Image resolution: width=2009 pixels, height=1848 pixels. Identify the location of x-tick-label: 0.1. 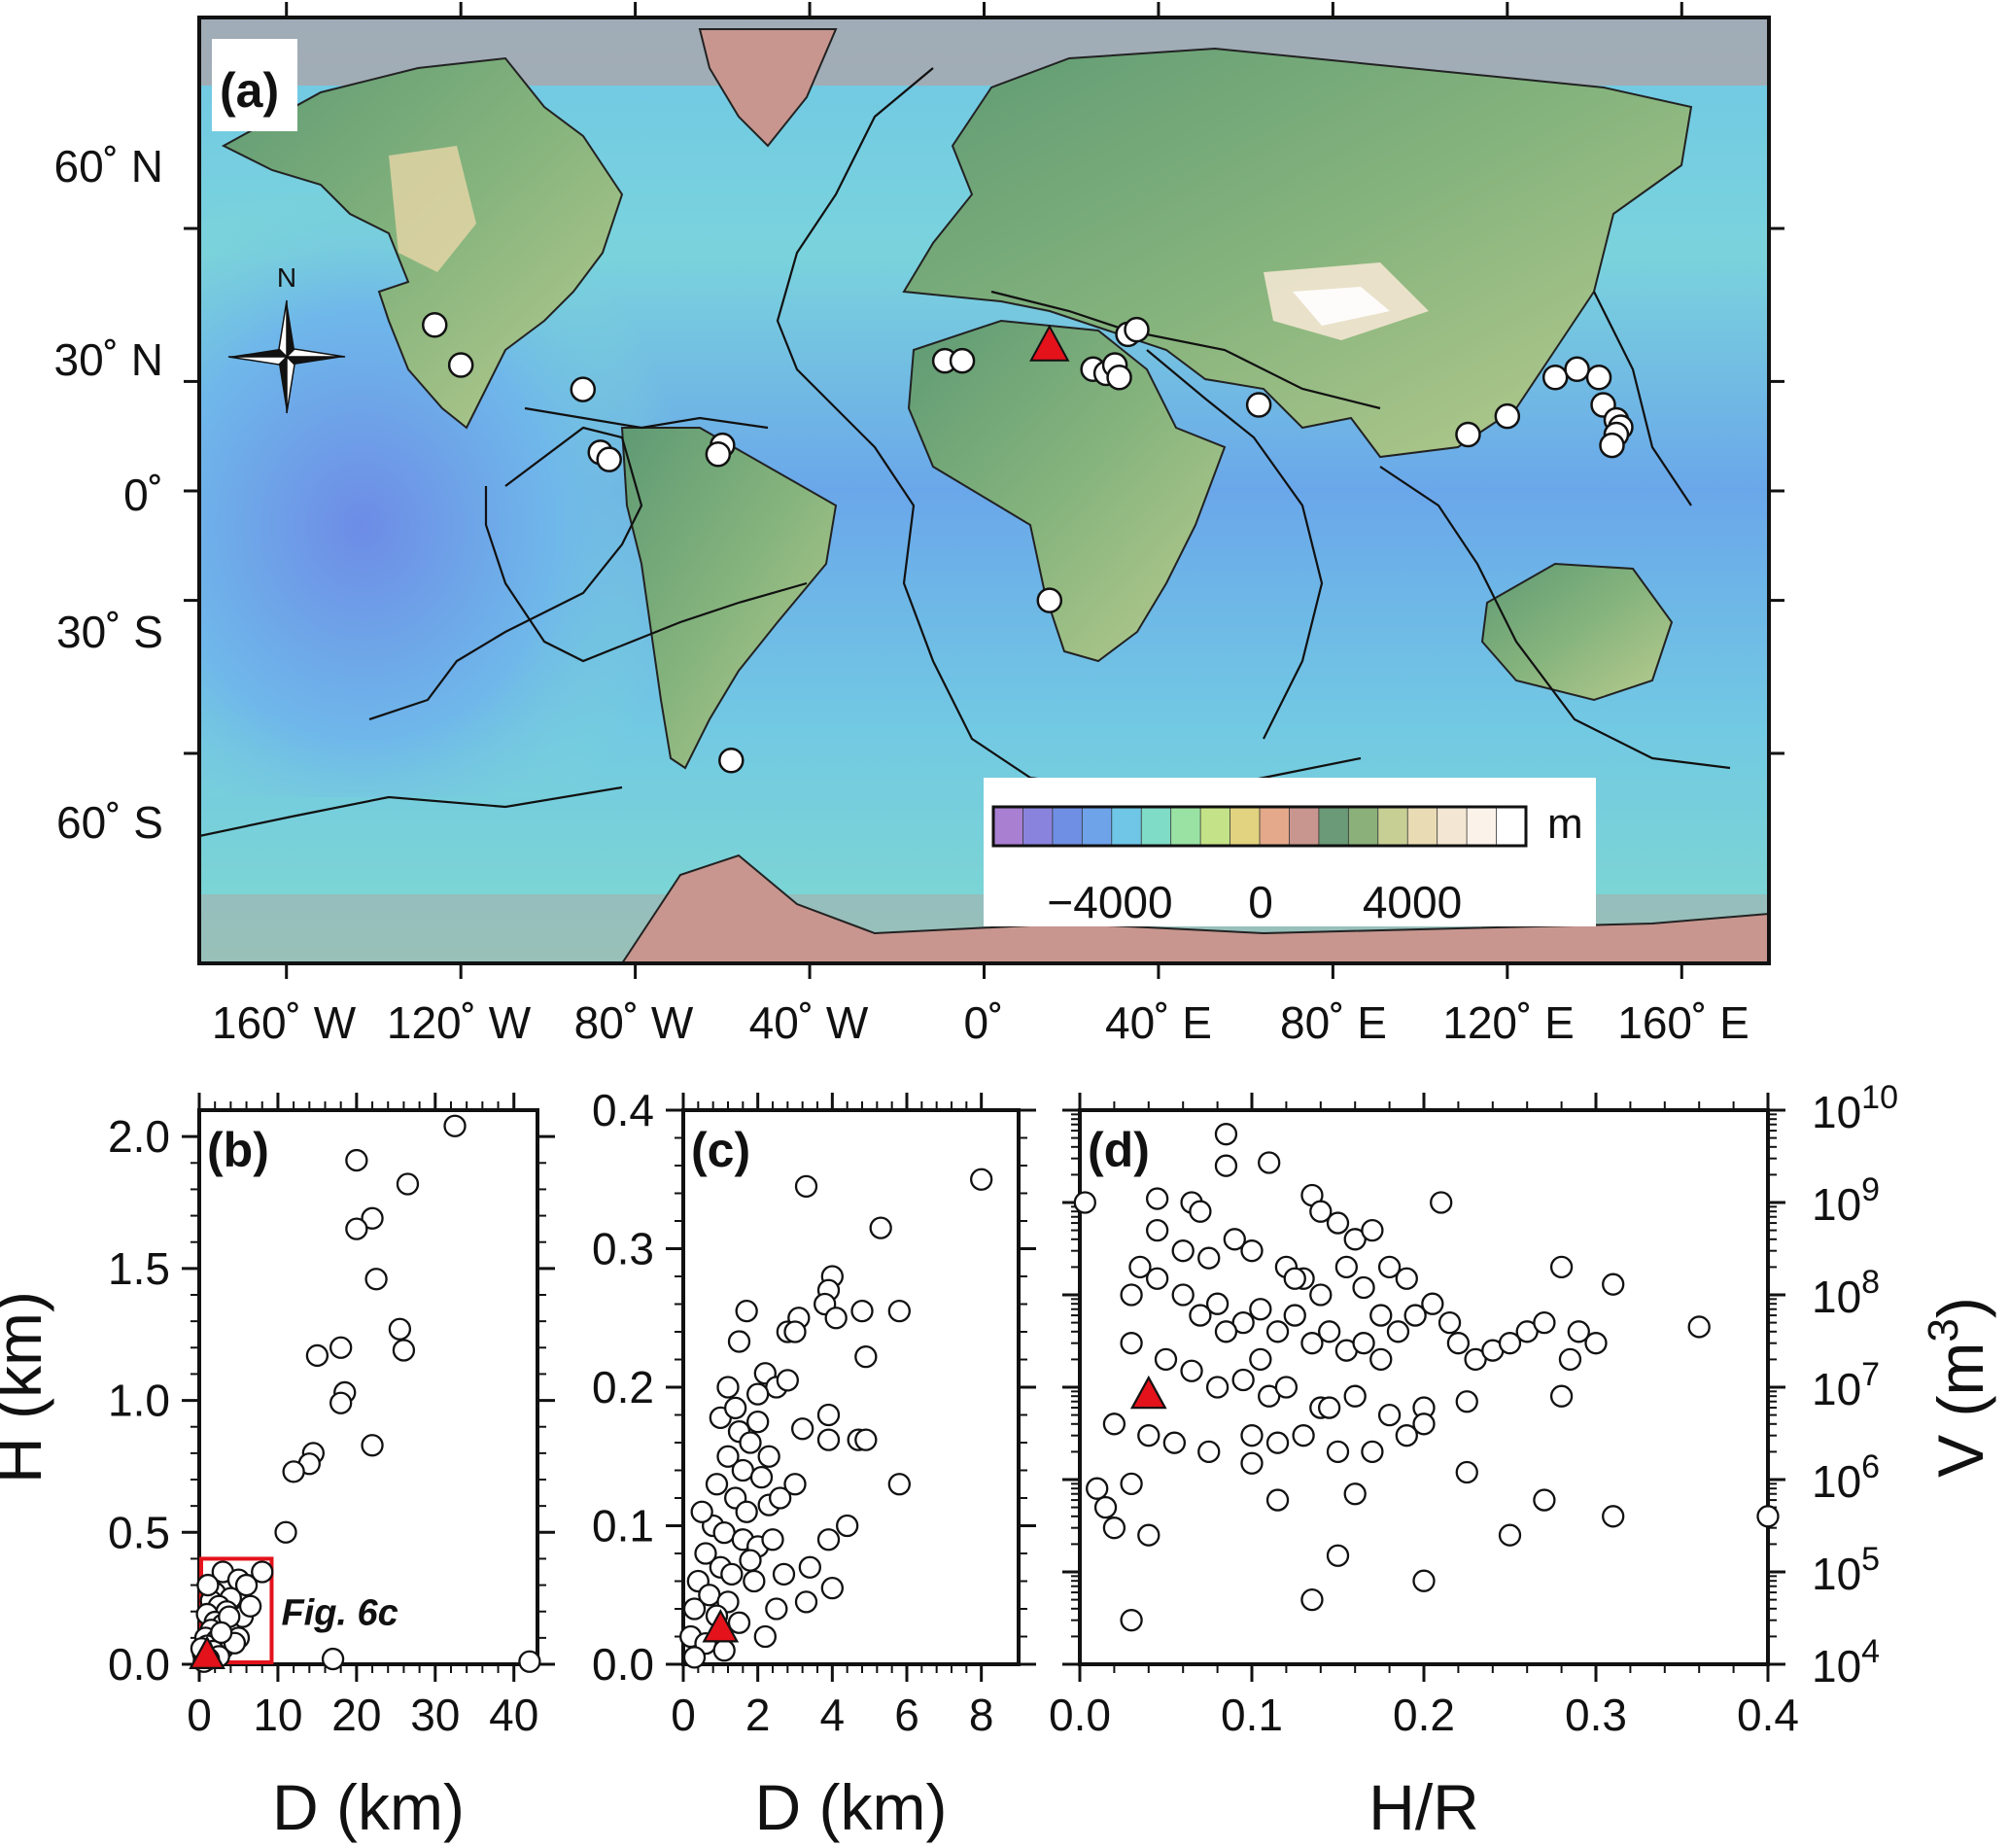
(1252, 1715).